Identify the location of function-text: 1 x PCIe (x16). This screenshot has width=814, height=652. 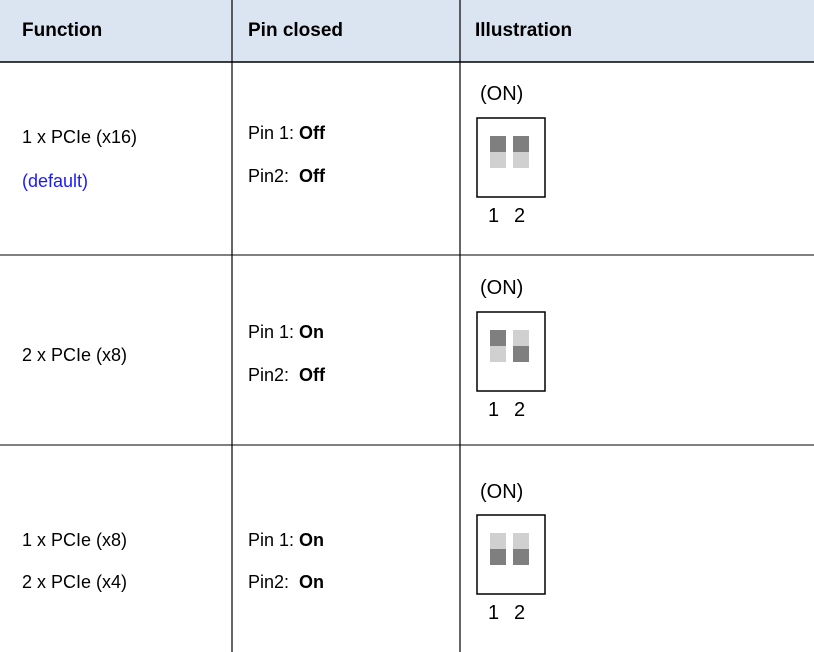
(80, 137).